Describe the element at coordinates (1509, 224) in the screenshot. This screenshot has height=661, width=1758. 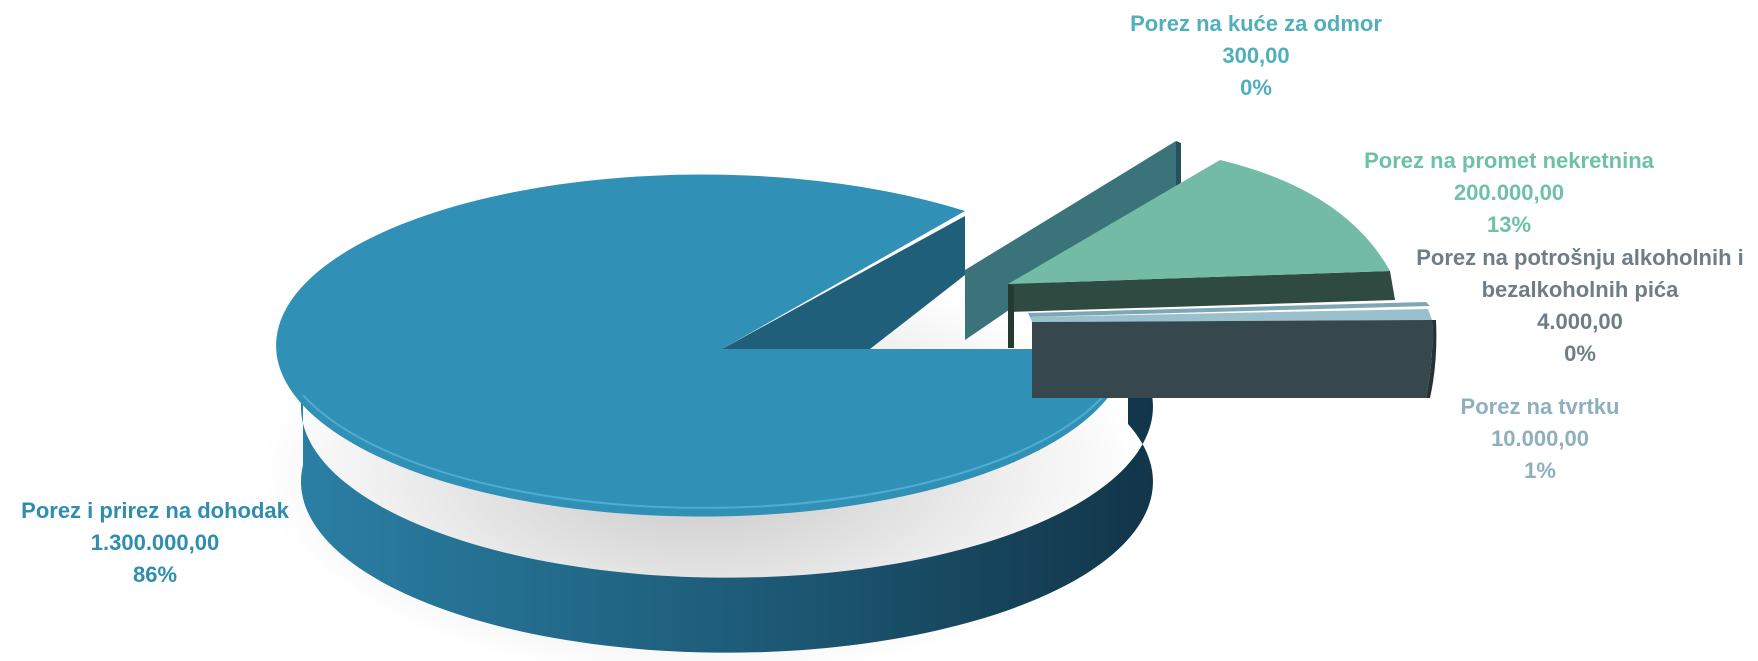
I see `label-percent: 13%` at that location.